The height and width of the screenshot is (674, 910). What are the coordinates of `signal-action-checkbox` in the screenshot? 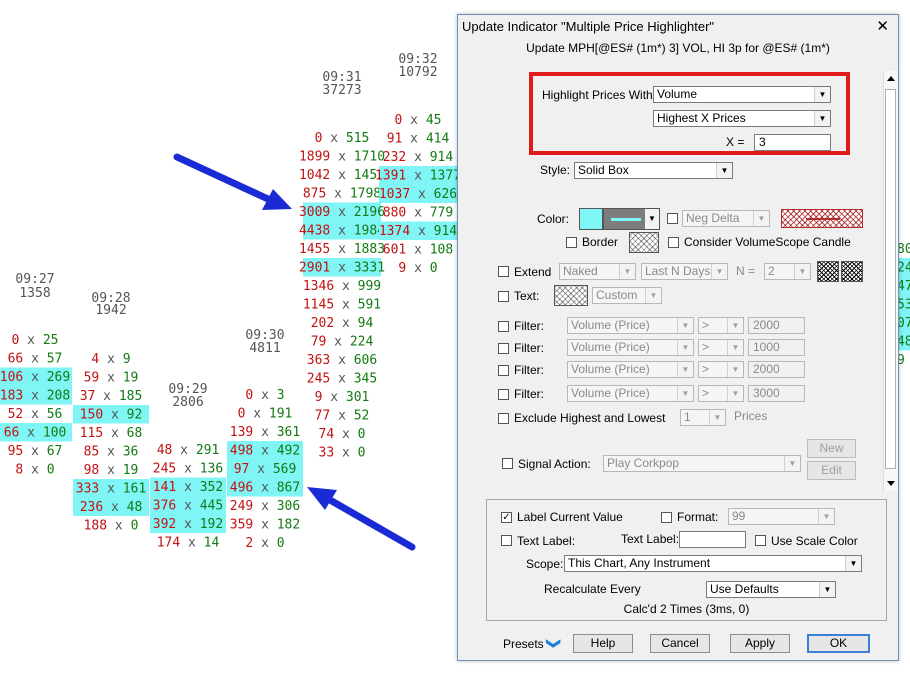 It's located at (507, 463).